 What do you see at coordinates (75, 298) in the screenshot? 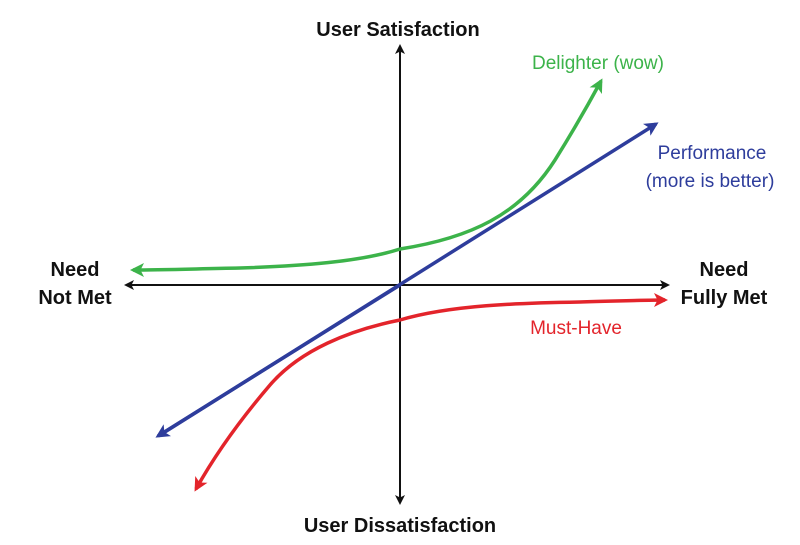
I see `left-axis-label-line2: Not Met` at bounding box center [75, 298].